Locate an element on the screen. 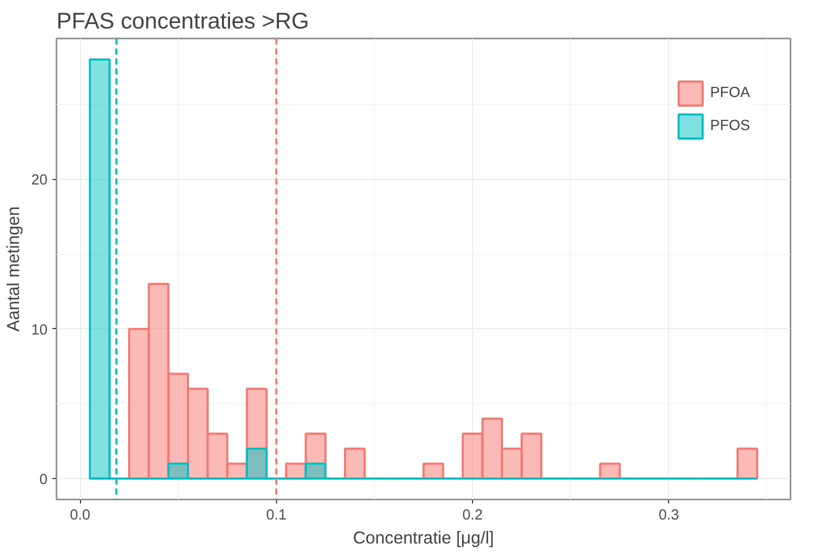 The width and height of the screenshot is (814, 554). y-axis-title: Aantal metingen is located at coordinates (13, 269).